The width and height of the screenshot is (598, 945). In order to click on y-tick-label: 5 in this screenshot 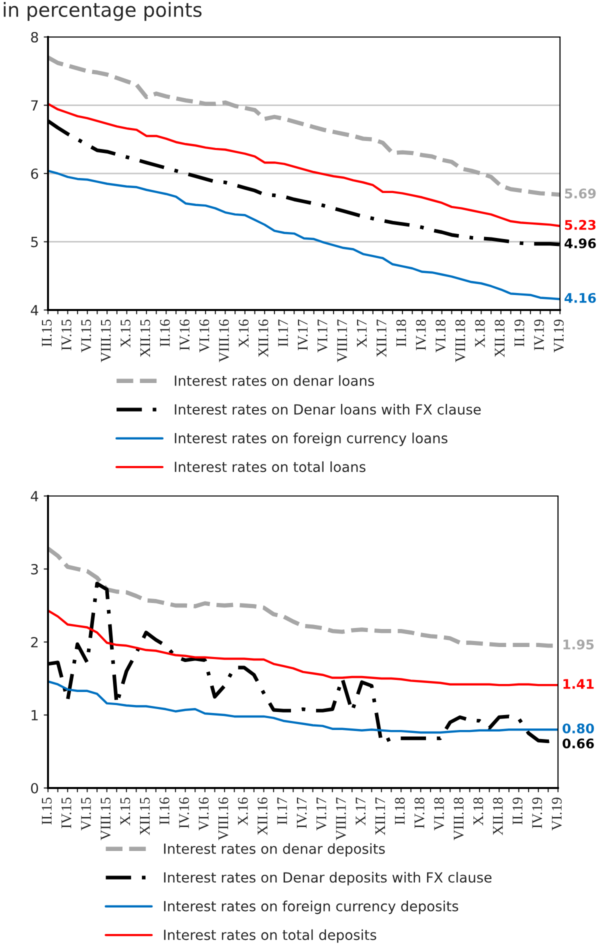, I will do `click(34, 242)`.